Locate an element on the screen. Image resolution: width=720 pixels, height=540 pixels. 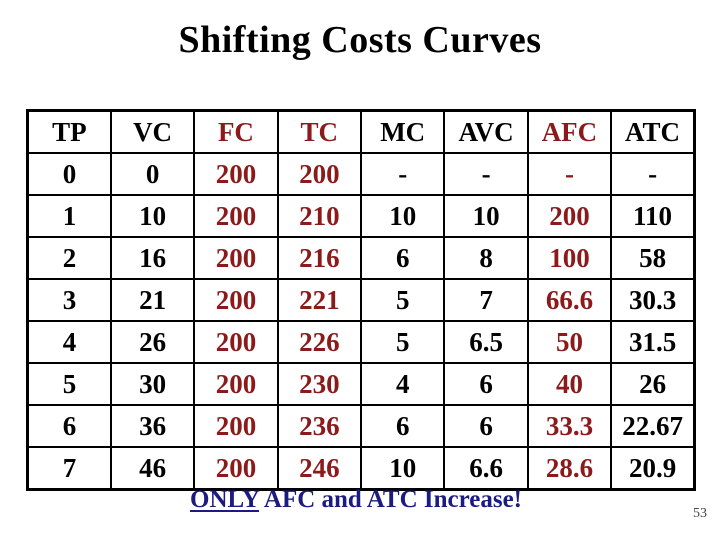
column-header-afc: AFC is located at coordinates (569, 131).